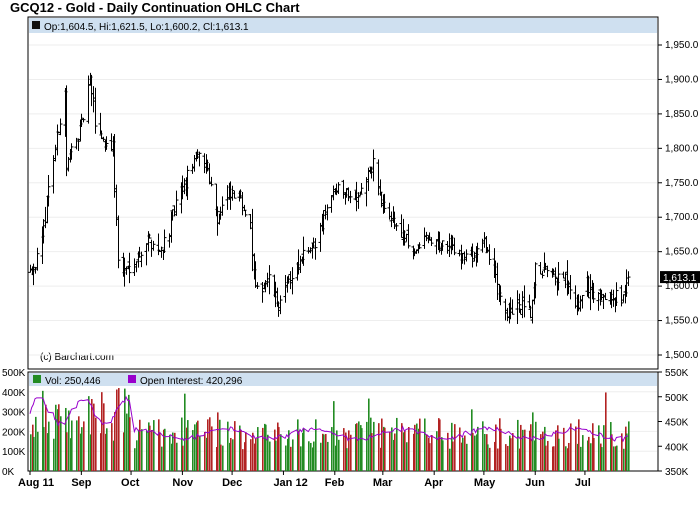 The height and width of the screenshot is (512, 700). What do you see at coordinates (677, 423) in the screenshot?
I see `oi-tick-label: 450K` at bounding box center [677, 423].